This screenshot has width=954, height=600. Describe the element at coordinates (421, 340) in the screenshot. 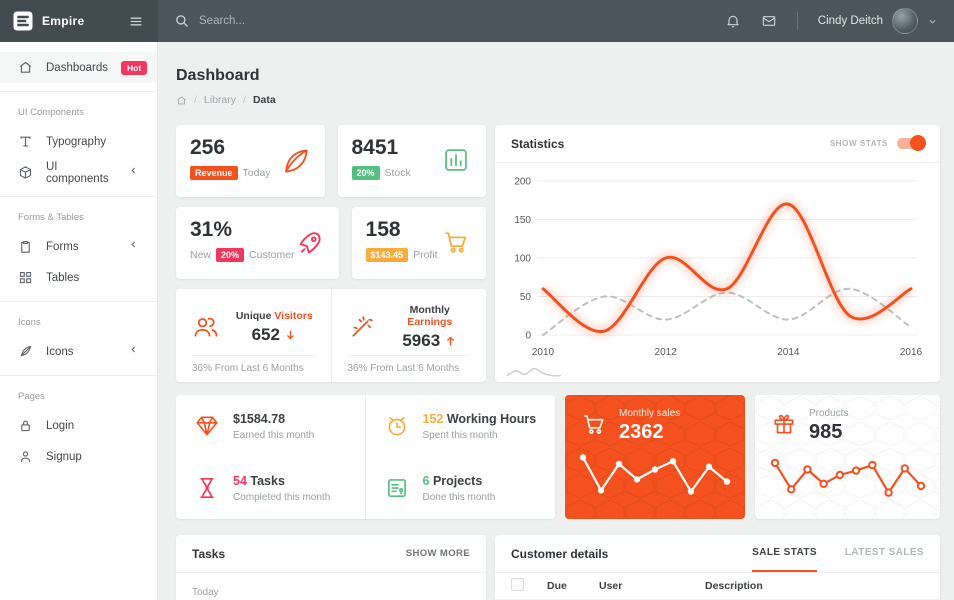

I see `earnings-value: 5963` at that location.